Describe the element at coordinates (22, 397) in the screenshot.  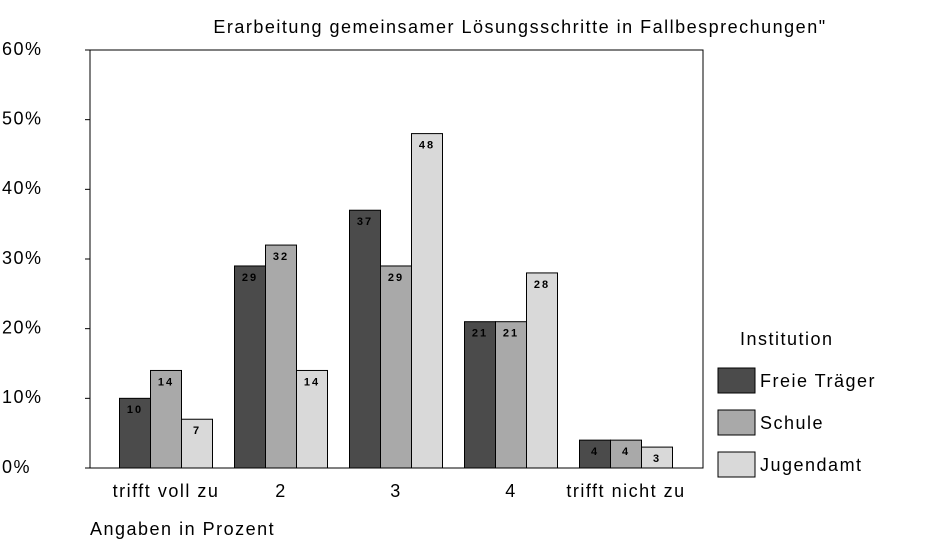
I see `y-tick-label: 10%` at that location.